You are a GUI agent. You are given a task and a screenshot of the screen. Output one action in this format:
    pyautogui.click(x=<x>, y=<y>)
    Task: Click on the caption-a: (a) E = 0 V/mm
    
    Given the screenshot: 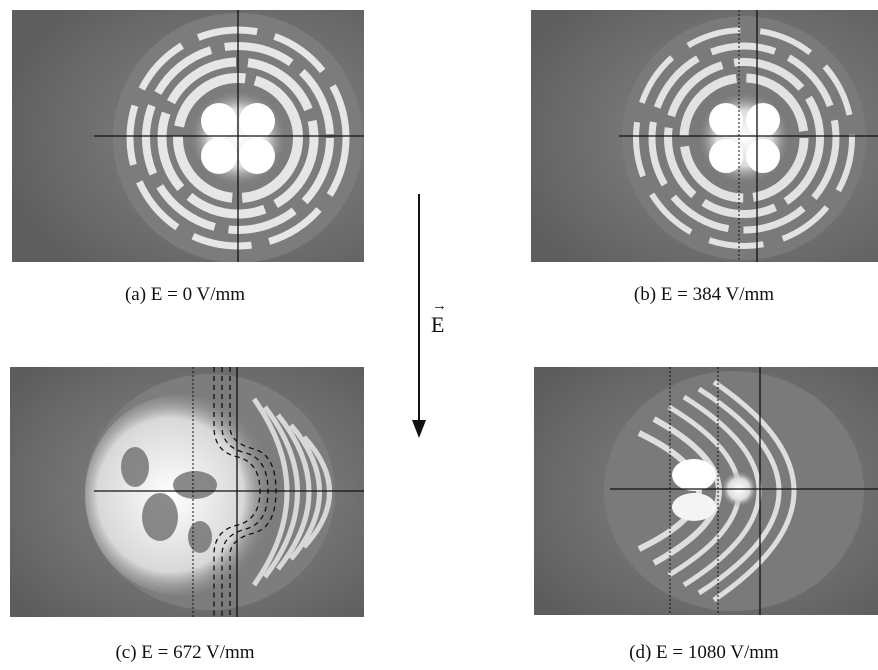 What is the action you would take?
    pyautogui.click(x=185, y=294)
    